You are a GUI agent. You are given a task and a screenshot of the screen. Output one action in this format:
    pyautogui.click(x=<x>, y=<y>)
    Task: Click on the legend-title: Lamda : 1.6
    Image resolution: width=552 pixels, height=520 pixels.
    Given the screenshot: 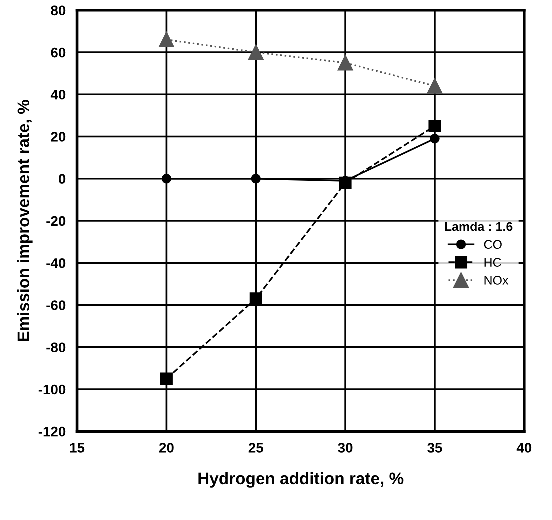 What is the action you would take?
    pyautogui.click(x=479, y=227)
    